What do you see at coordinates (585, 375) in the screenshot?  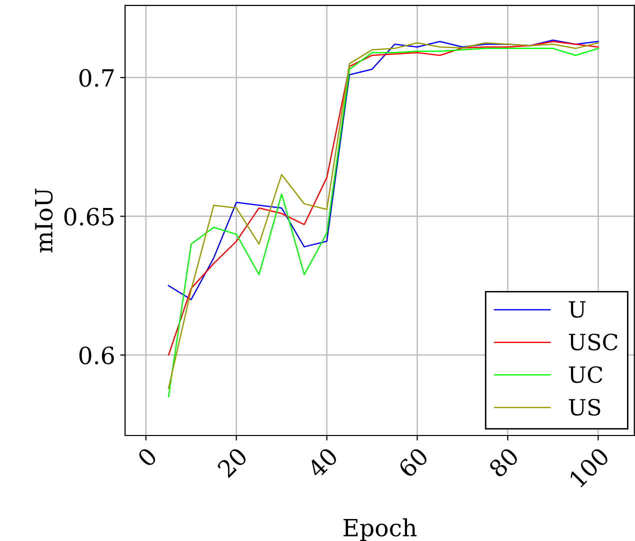 I see `legend-label: UC` at bounding box center [585, 375].